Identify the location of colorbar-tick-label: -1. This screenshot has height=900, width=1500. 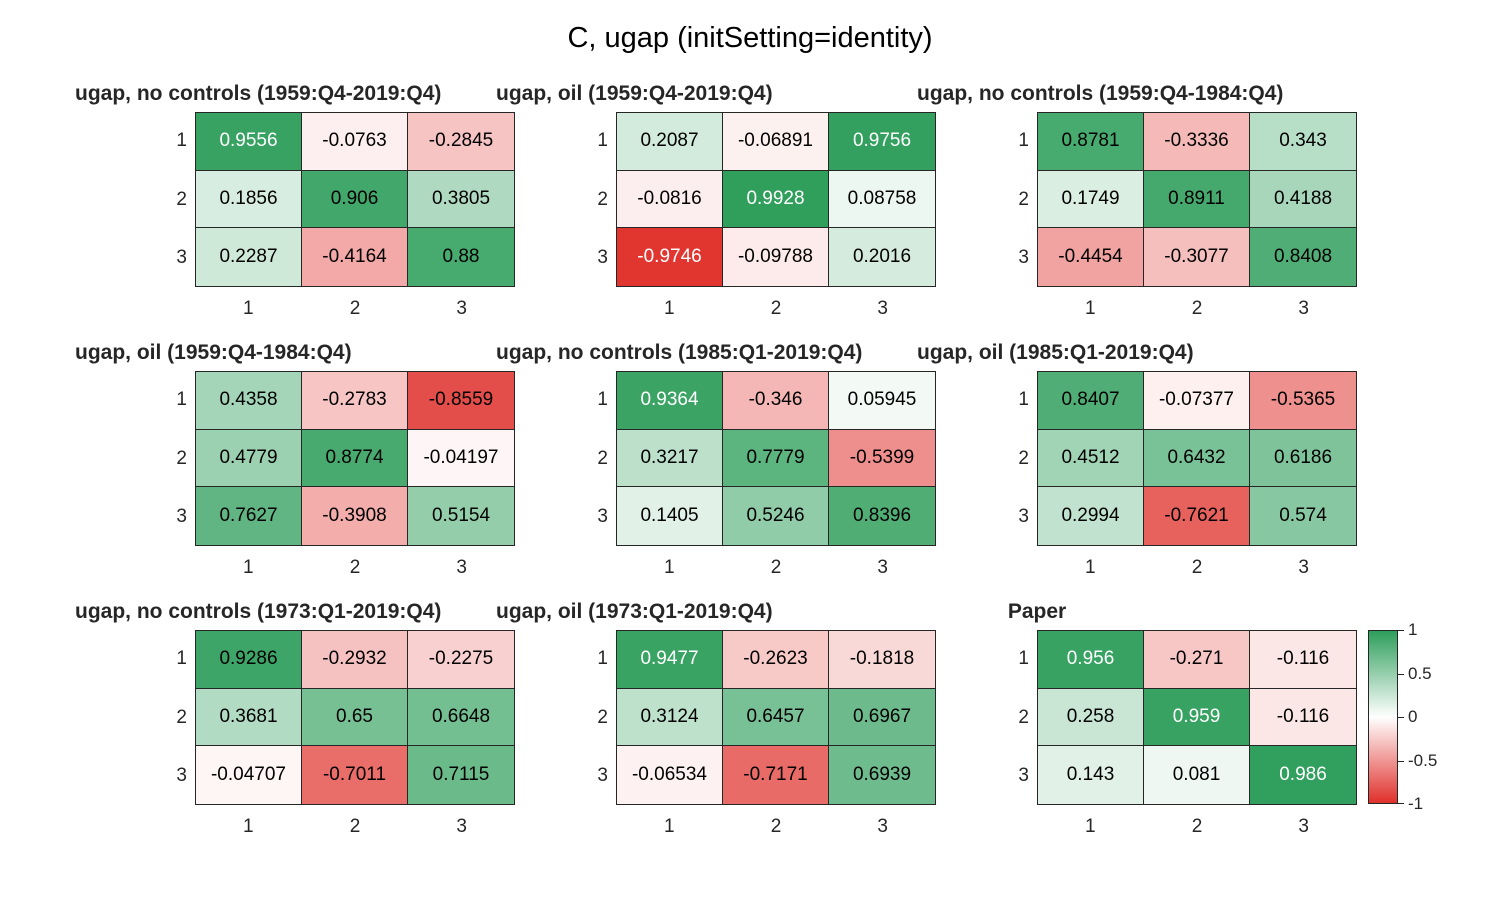
(1416, 803).